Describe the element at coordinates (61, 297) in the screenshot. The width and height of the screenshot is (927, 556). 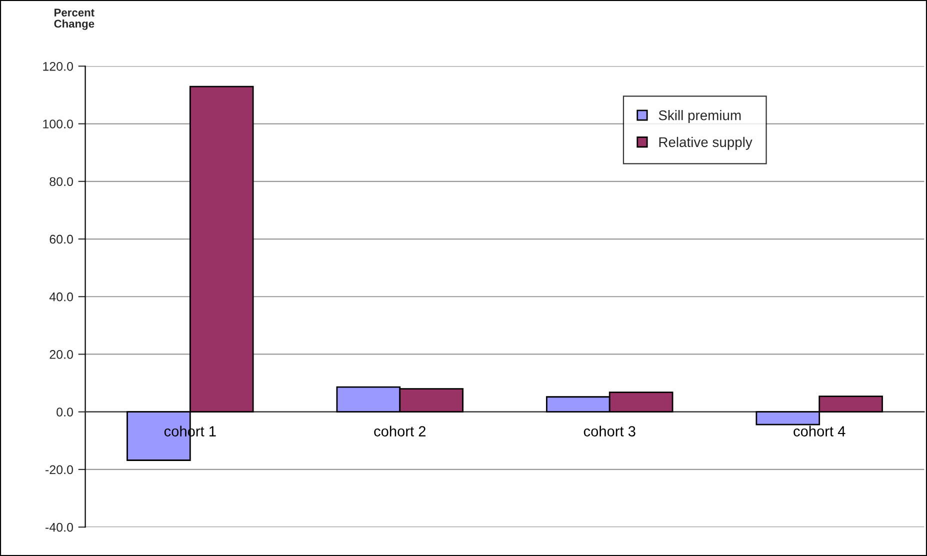
I see `y-tick-label: 40.0` at that location.